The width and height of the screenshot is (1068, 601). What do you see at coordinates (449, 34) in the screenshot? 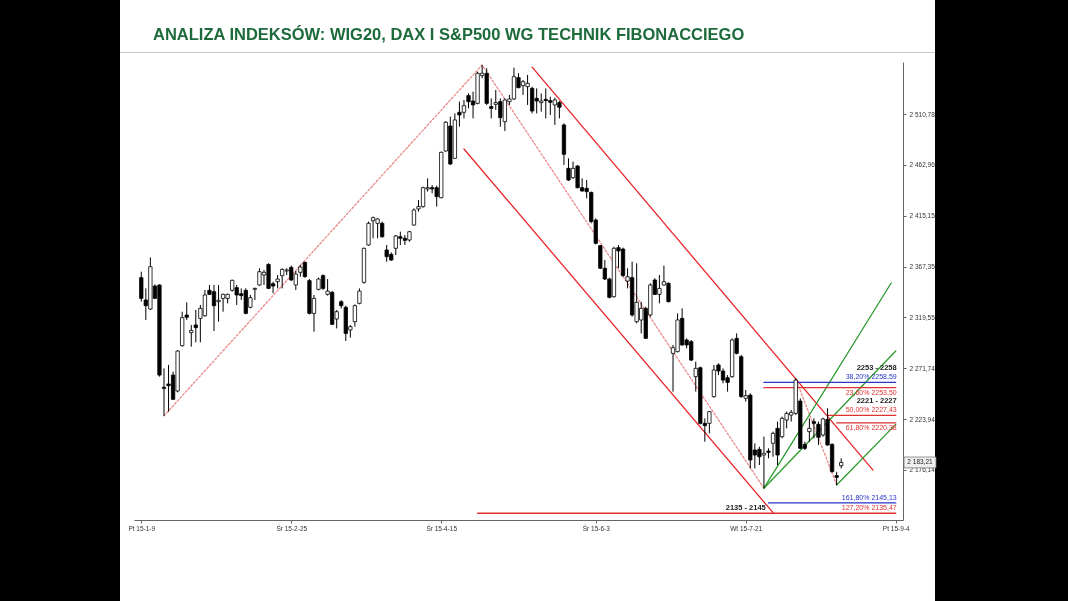
I see `chart-title: ANALIZA INDEKSÓW: WIG20, DAX I S&P500 WG TECHNIK FIBONACCIEGO` at bounding box center [449, 34].